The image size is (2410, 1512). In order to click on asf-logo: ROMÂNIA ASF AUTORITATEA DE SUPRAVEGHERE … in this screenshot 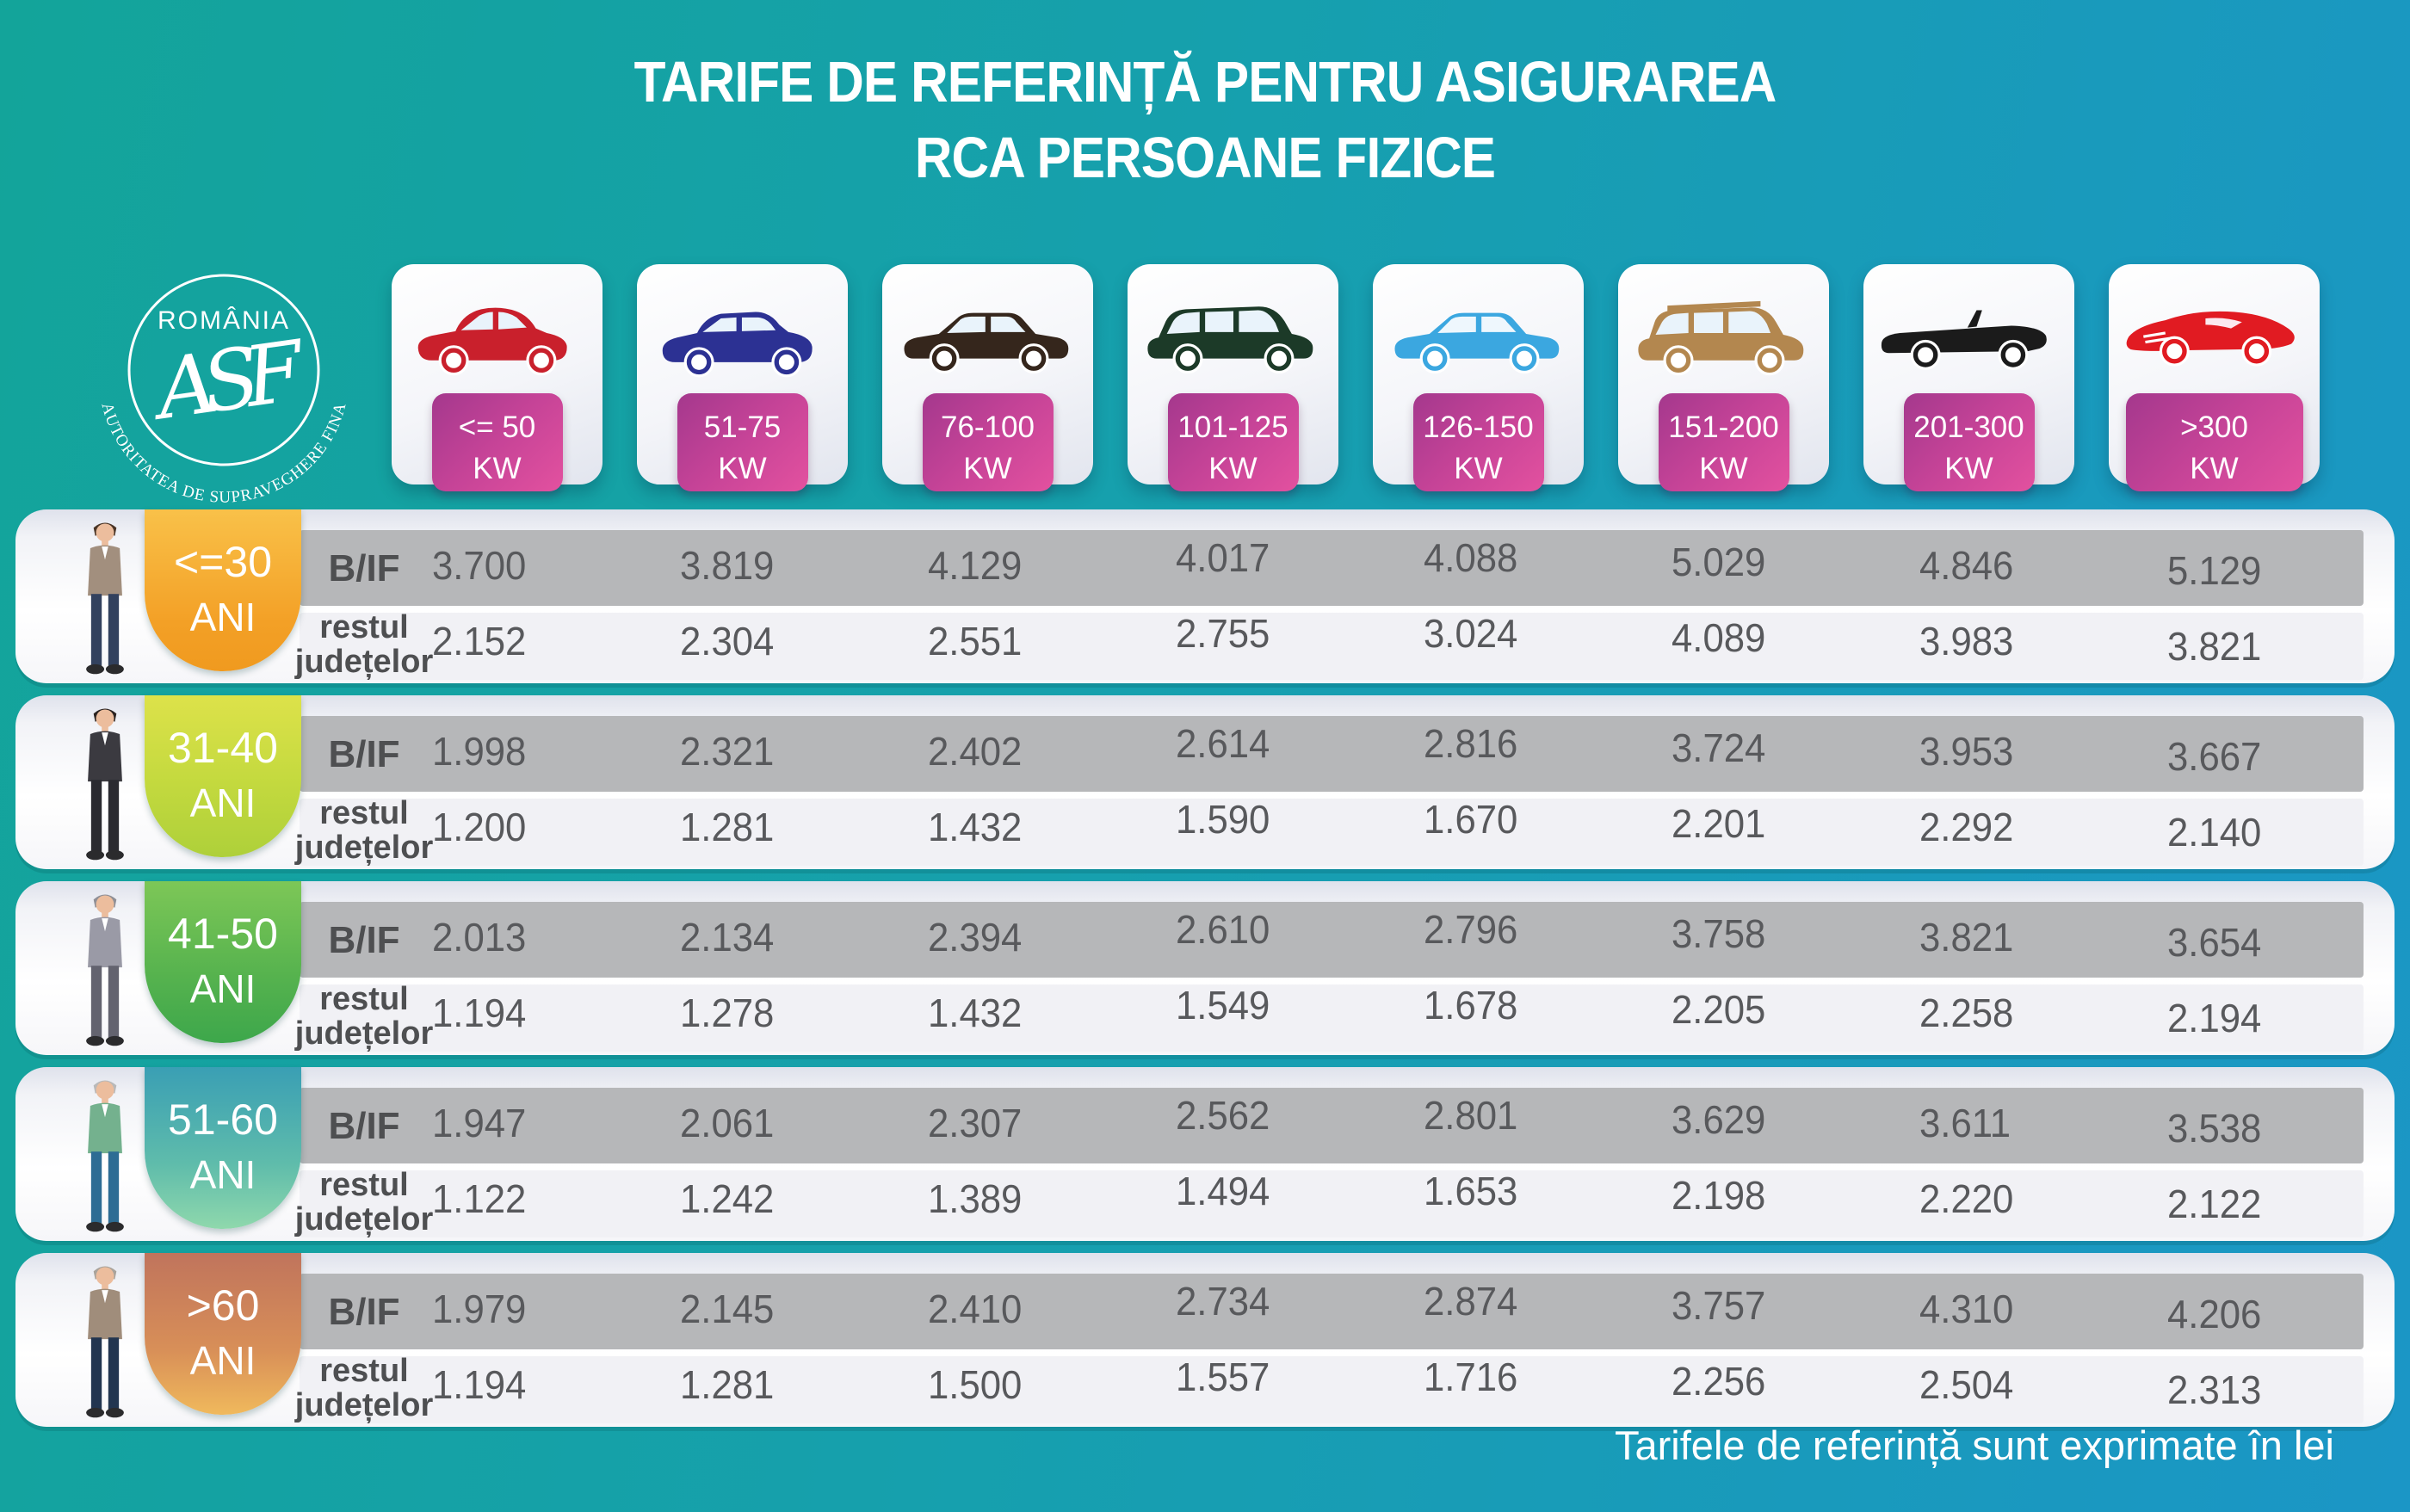, I will do `click(214, 389)`.